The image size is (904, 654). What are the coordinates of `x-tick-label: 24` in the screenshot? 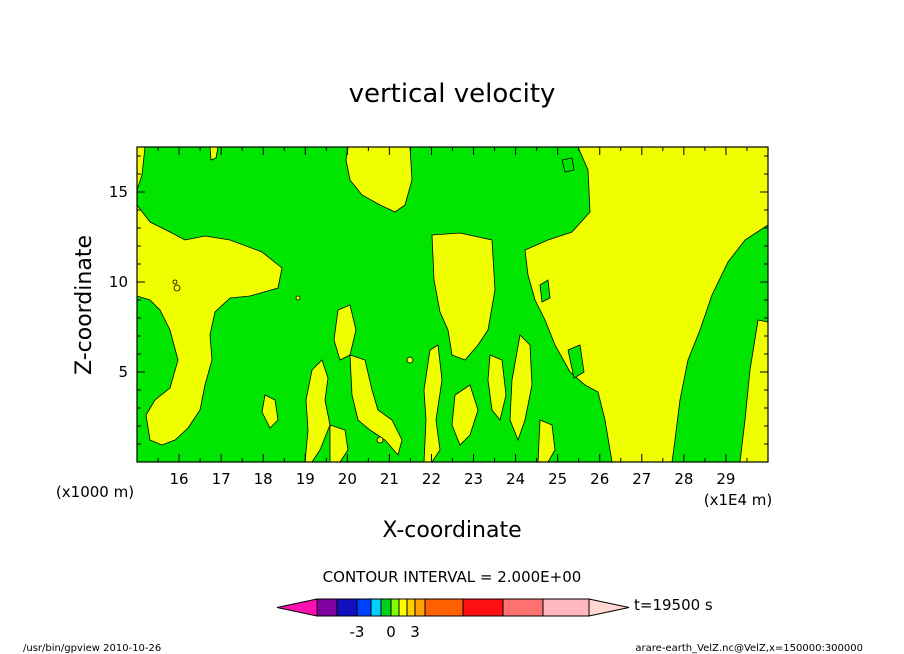 It's located at (515, 479).